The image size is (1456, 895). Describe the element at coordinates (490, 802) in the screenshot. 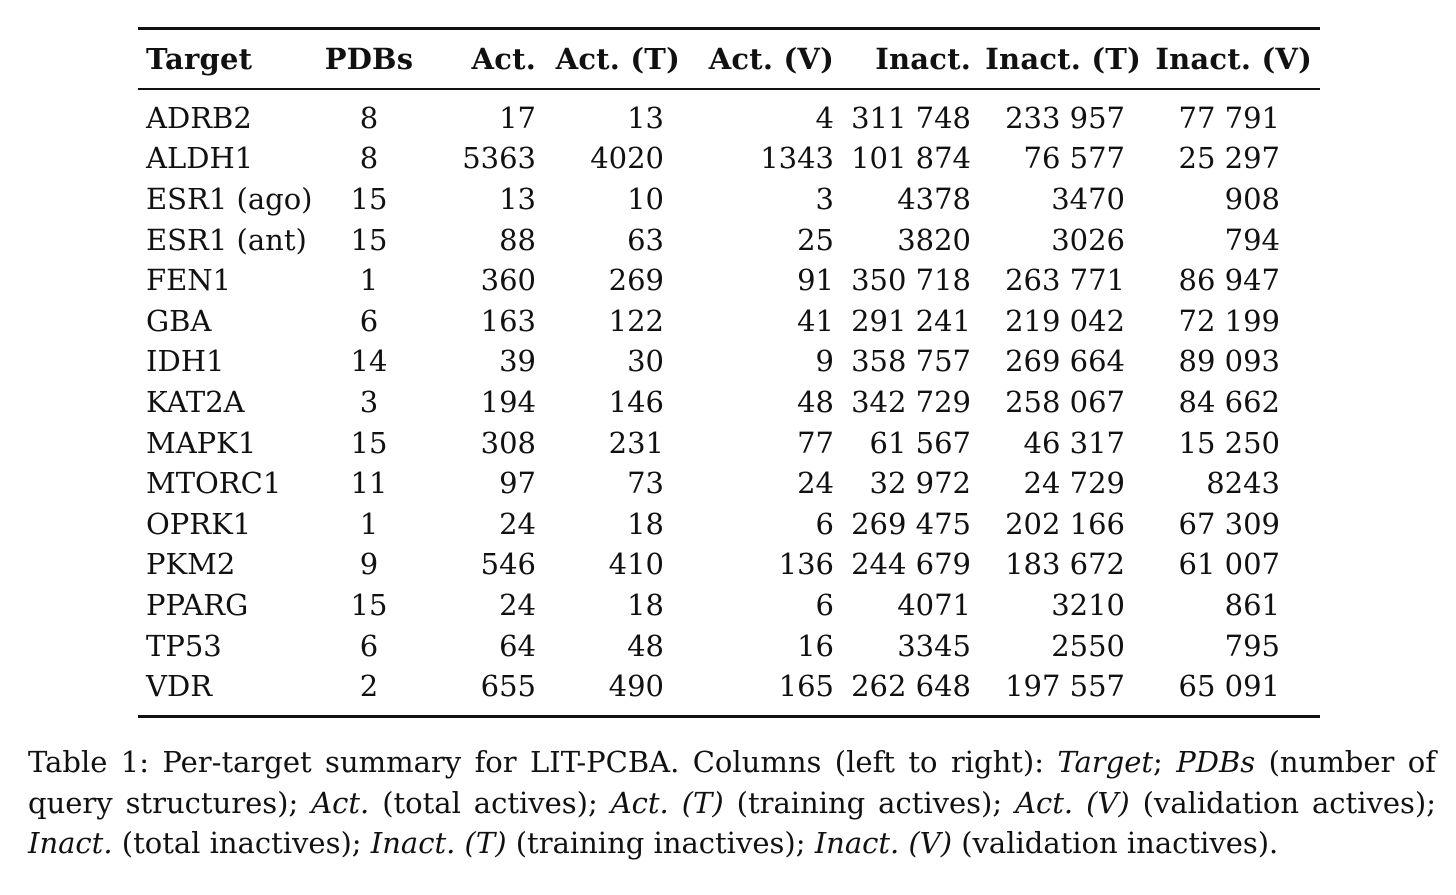

I see `caption-desc-act: (total actives);` at that location.